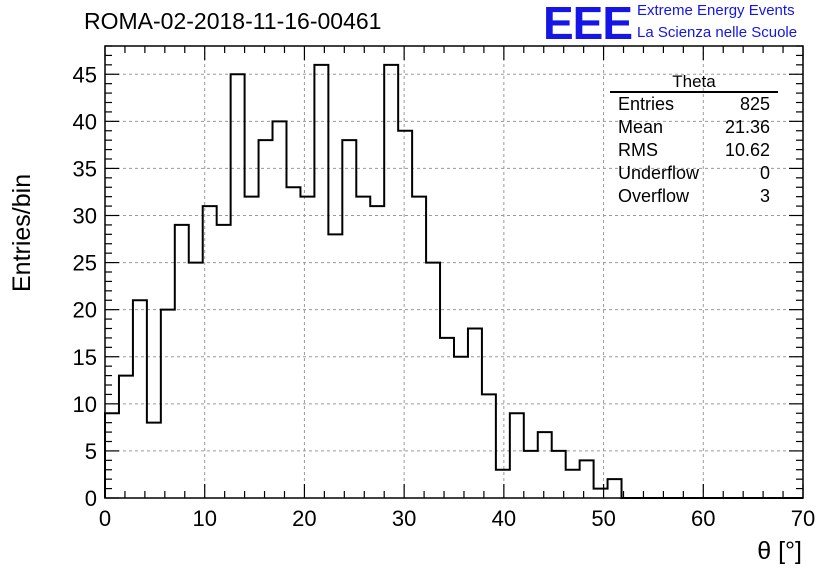 Image resolution: width=836 pixels, height=572 pixels. I want to click on x-tick-label: 70, so click(803, 518).